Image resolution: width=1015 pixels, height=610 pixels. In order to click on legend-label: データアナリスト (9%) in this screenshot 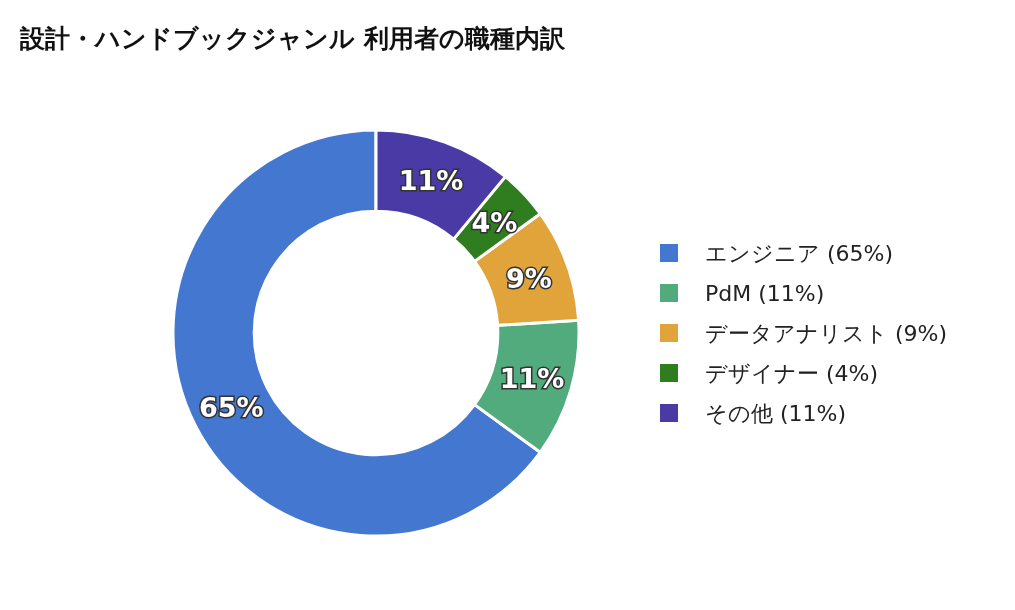, I will do `click(826, 333)`.